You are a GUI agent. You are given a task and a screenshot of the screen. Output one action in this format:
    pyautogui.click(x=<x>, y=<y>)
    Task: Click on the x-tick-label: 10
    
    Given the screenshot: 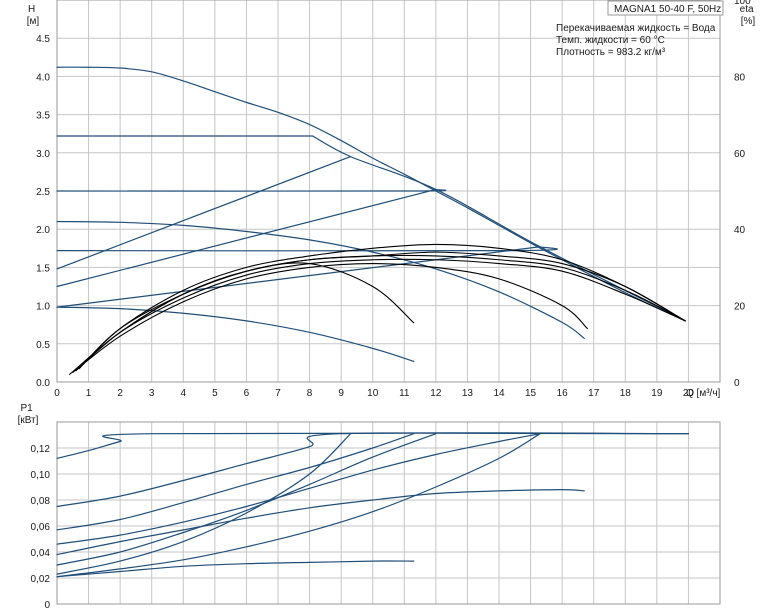 What is the action you would take?
    pyautogui.click(x=373, y=393)
    